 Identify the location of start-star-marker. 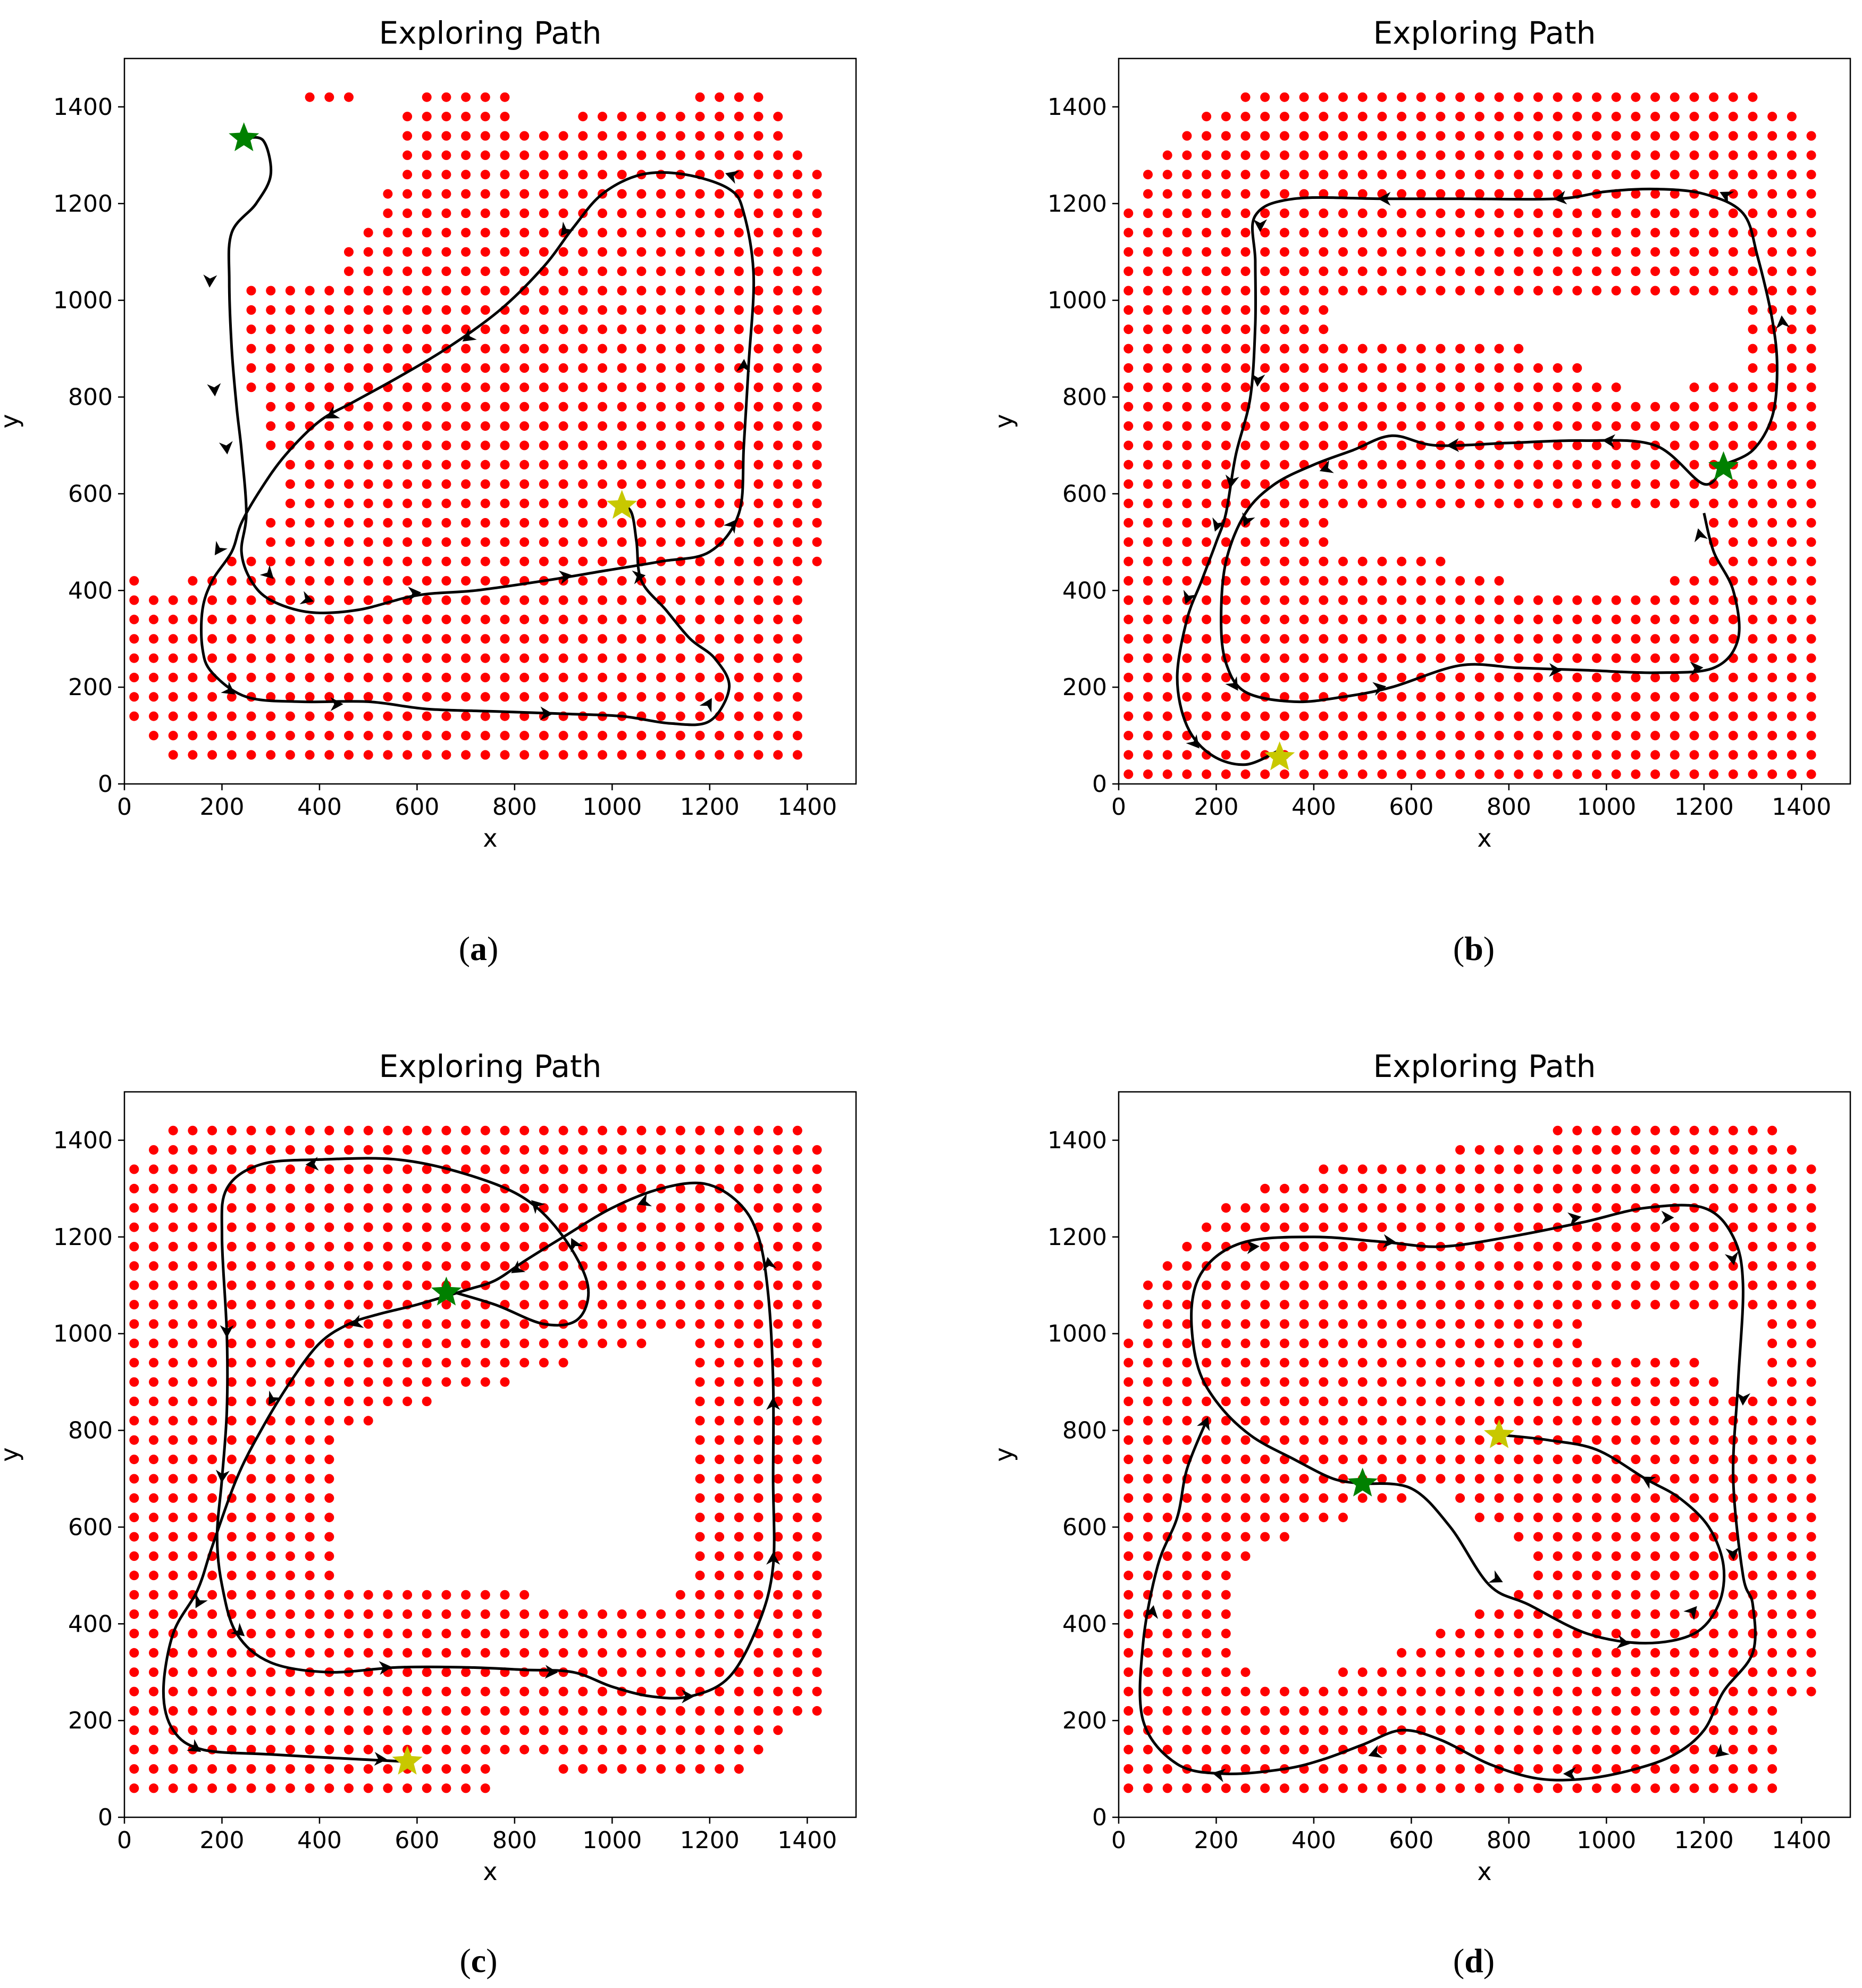
(244, 137).